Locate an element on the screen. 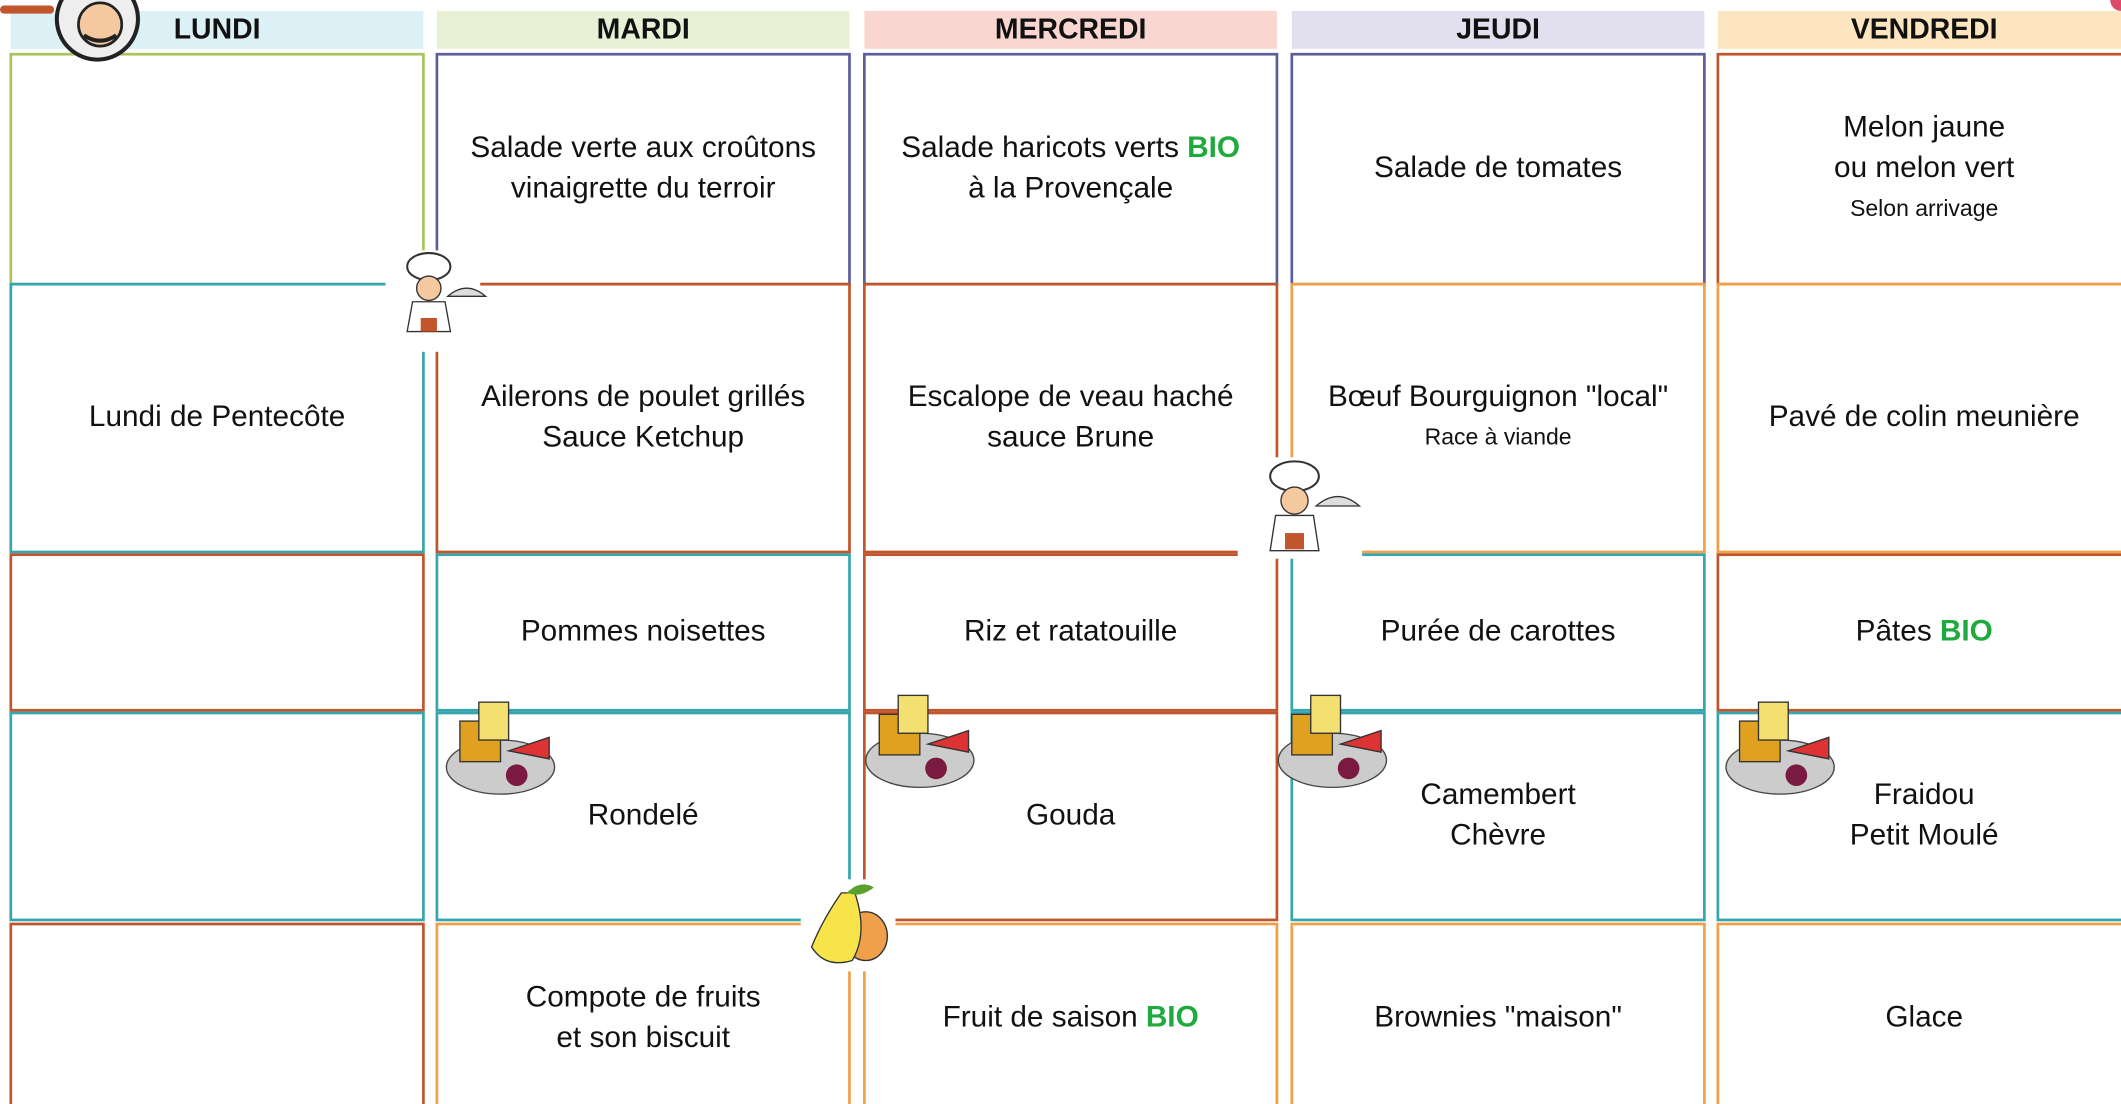 This screenshot has width=2121, height=1104. menu-item: et son biscuit is located at coordinates (643, 1037).